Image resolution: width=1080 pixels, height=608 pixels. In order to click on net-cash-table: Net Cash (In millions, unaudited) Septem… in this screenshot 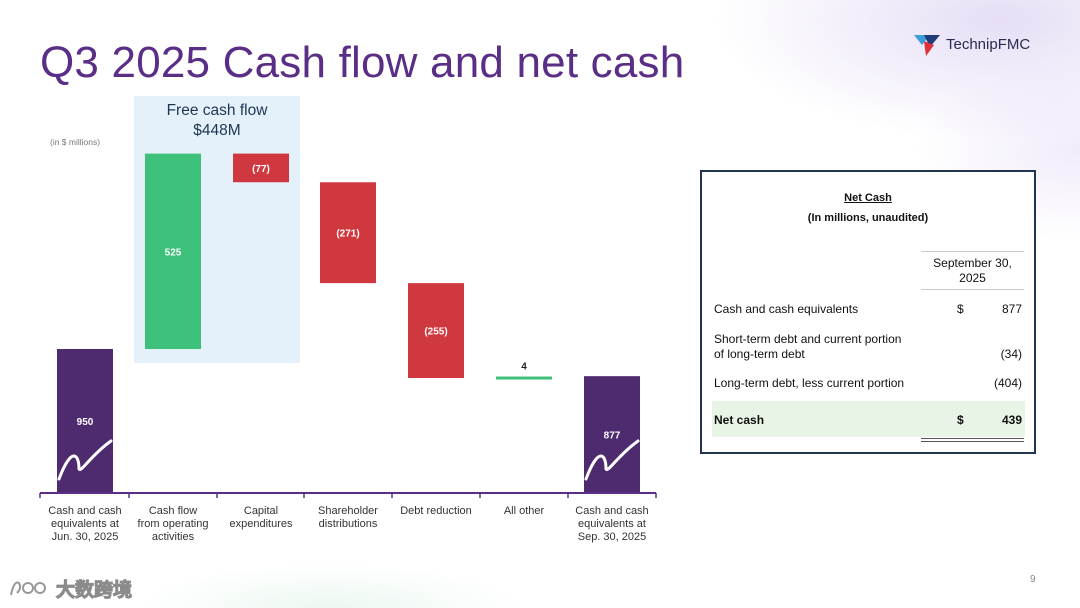, I will do `click(868, 312)`.